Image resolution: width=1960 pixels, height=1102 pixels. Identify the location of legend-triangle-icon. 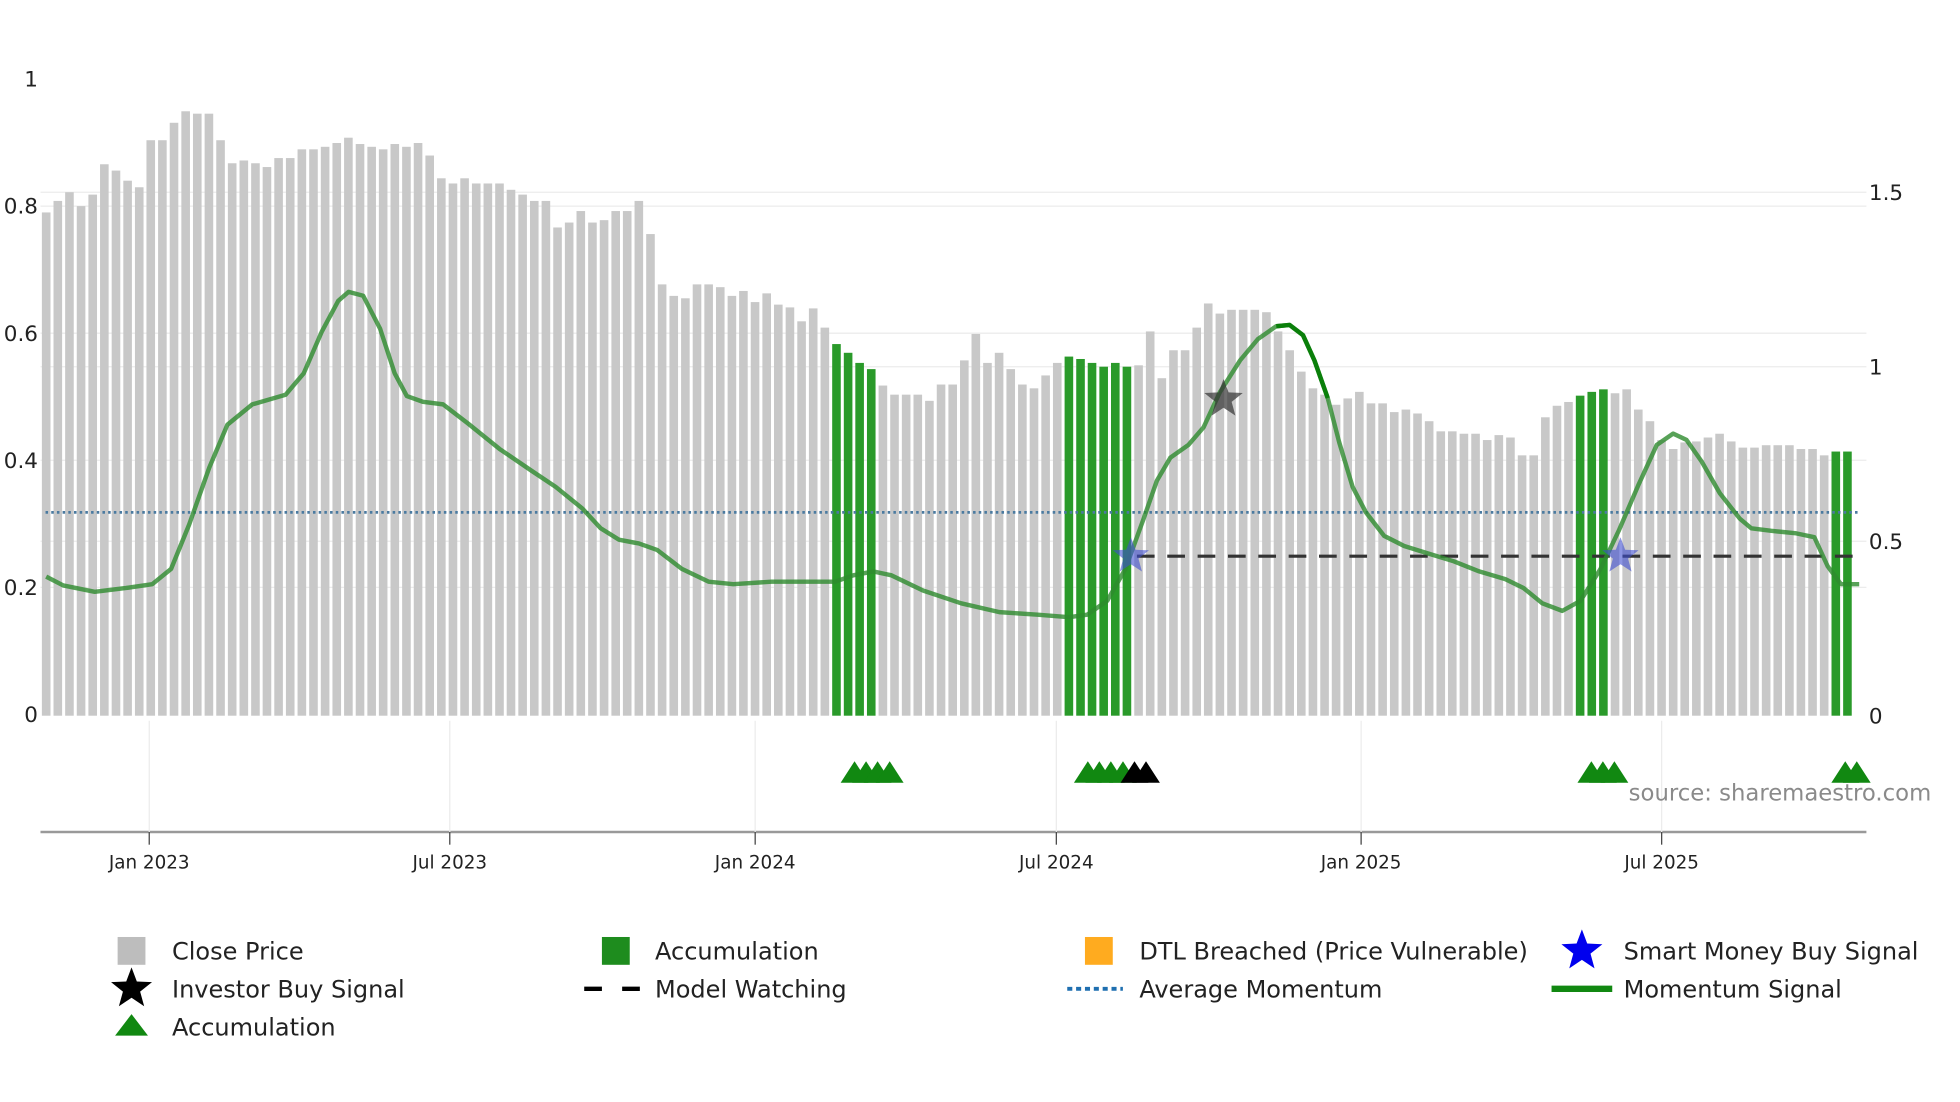
(131, 1025).